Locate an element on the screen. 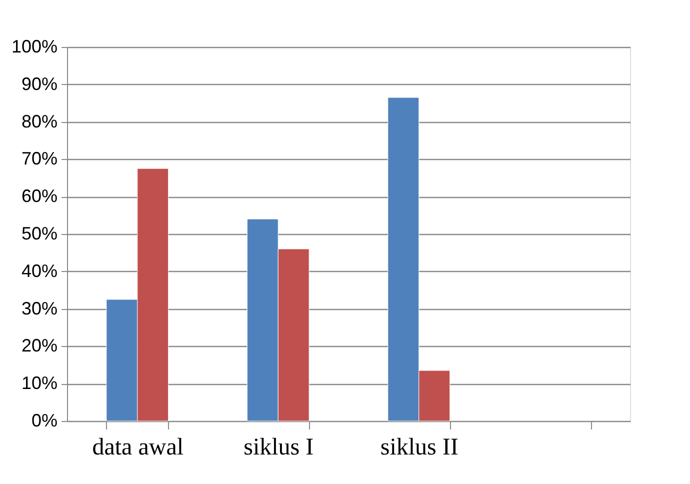 This screenshot has width=690, height=484. y-tick-label: 20% is located at coordinates (39, 346).